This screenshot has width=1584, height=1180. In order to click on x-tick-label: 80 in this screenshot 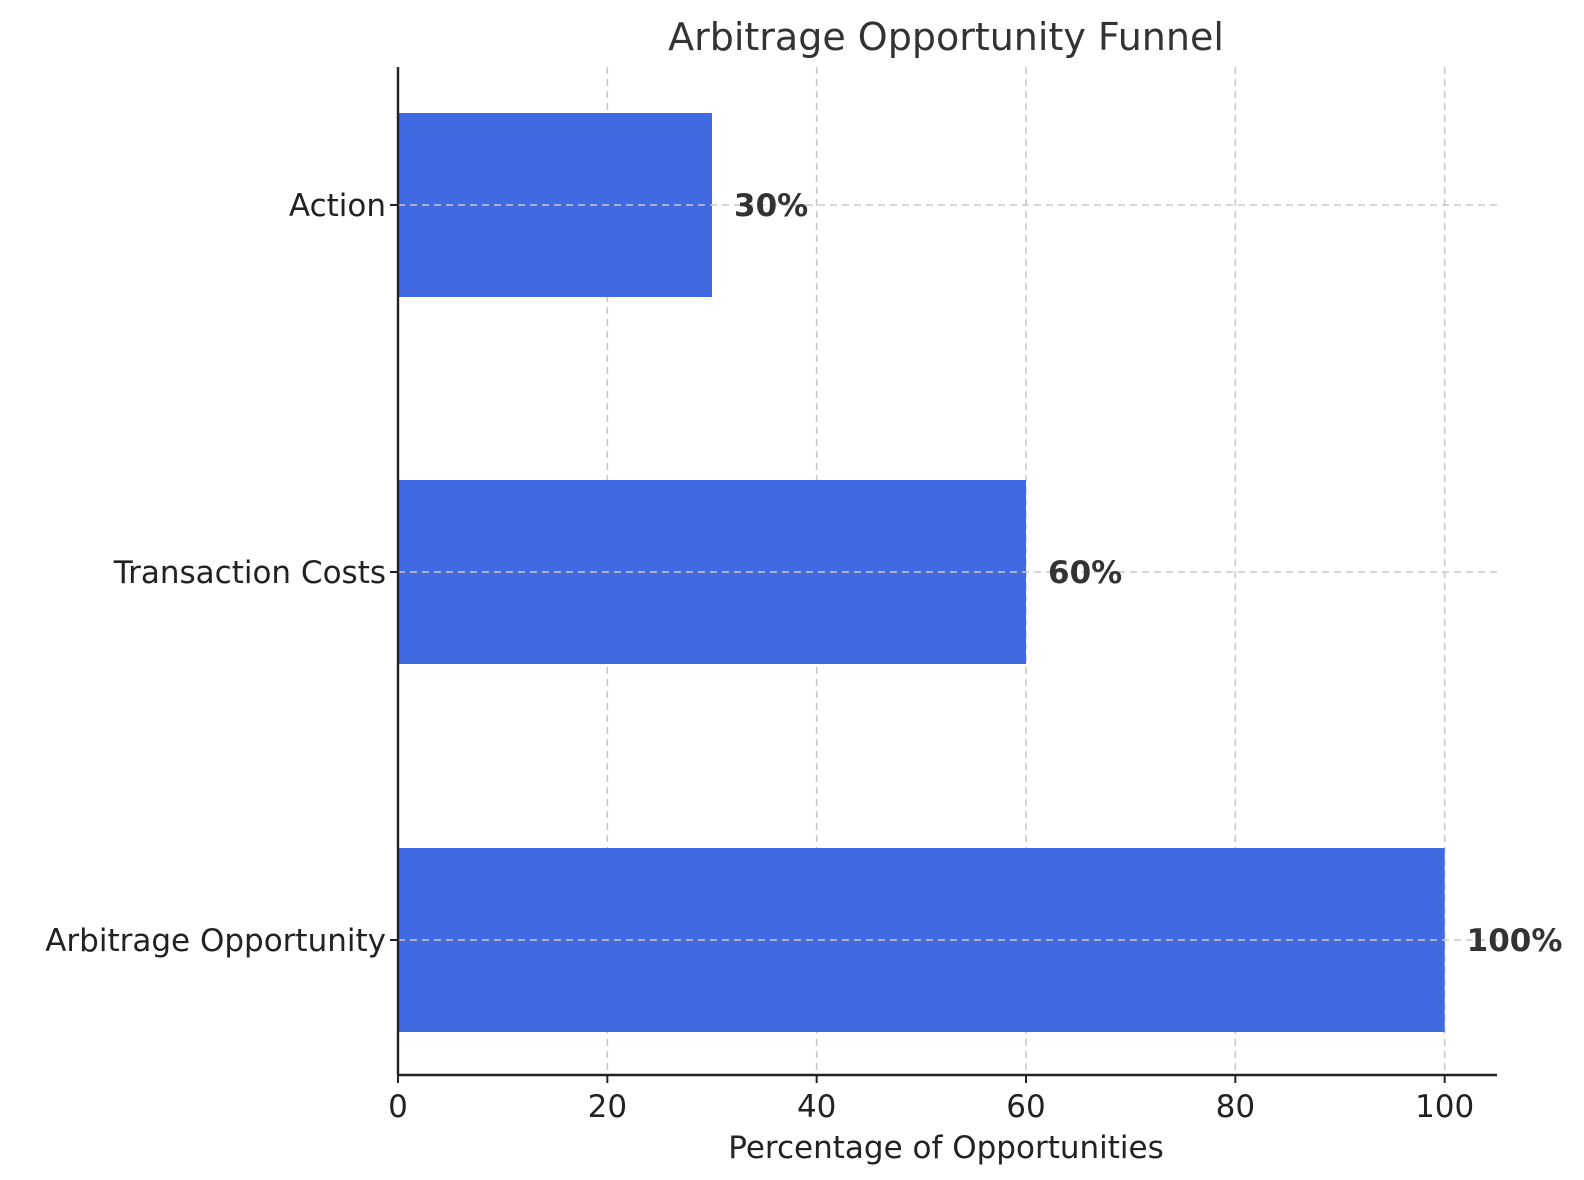, I will do `click(1235, 1107)`.